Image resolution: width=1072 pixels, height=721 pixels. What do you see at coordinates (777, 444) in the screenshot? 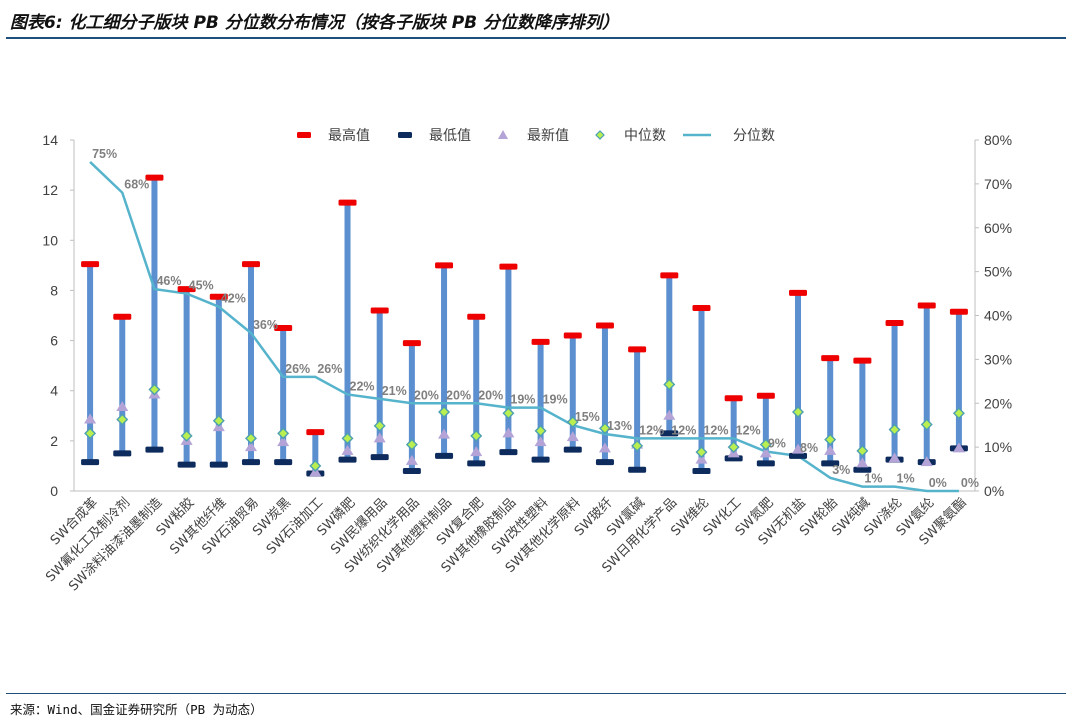
I see `percentile-label: 9%` at bounding box center [777, 444].